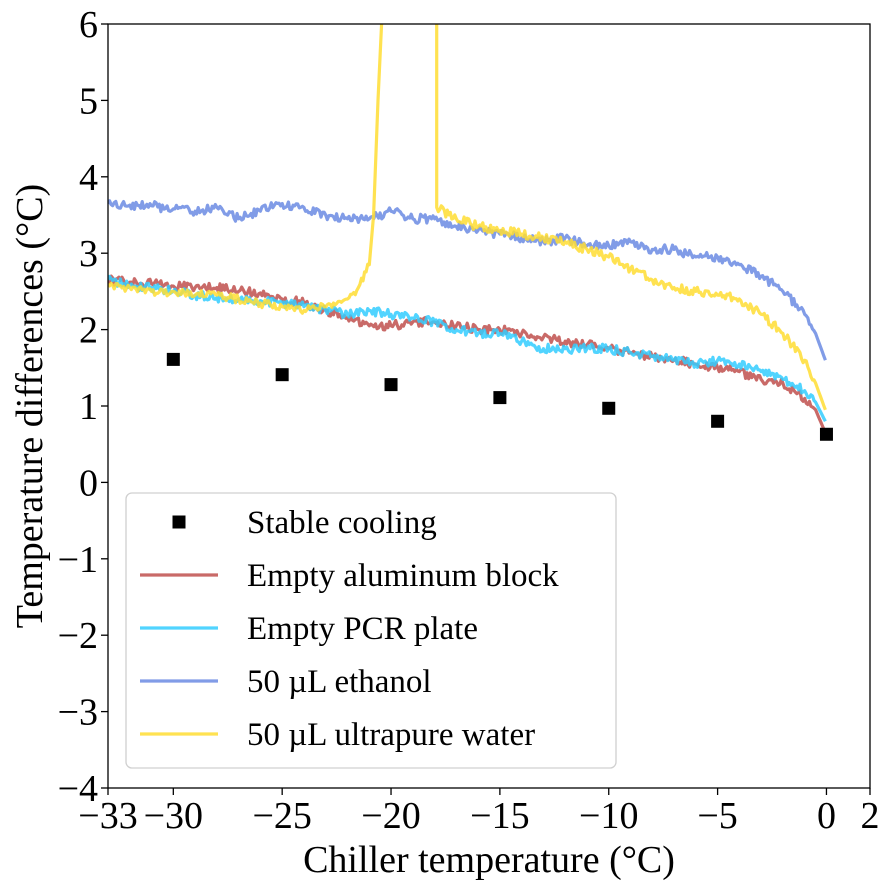 This screenshot has width=889, height=888. Describe the element at coordinates (179, 522) in the screenshot. I see `legend-marker` at that location.